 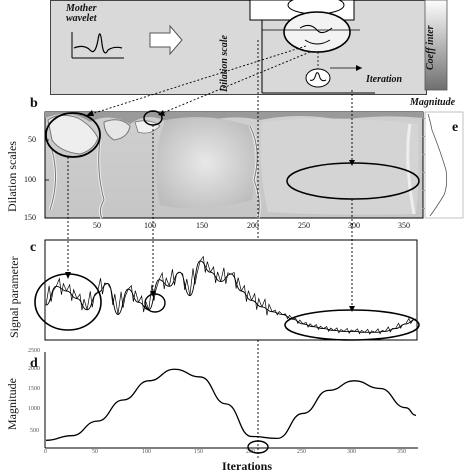 What do you see at coordinates (34, 431) in the screenshot?
I see `panel-d-ytick-5: 500` at bounding box center [34, 431].